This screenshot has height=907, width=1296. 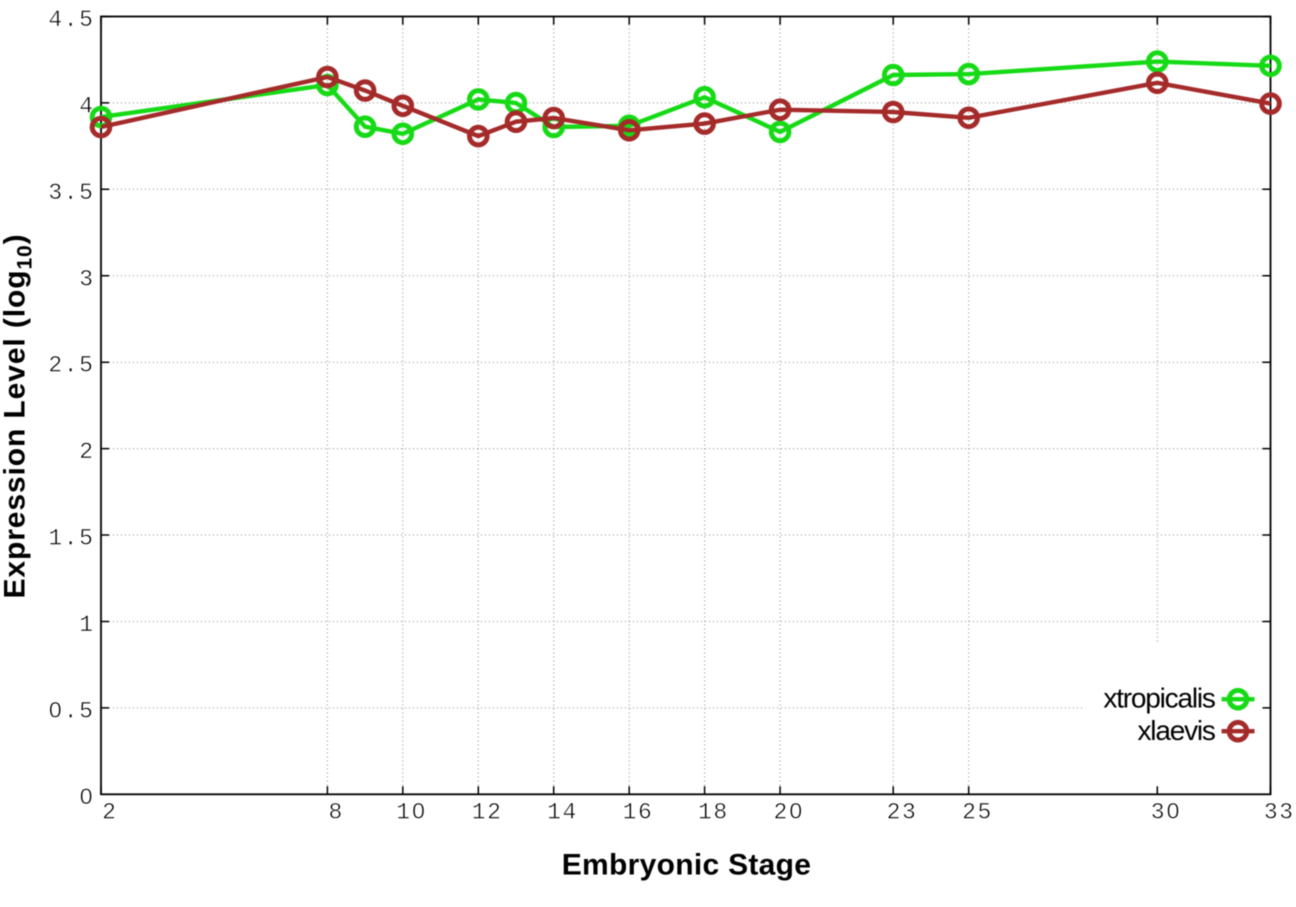 I want to click on svg-text: 30, so click(x=1166, y=813).